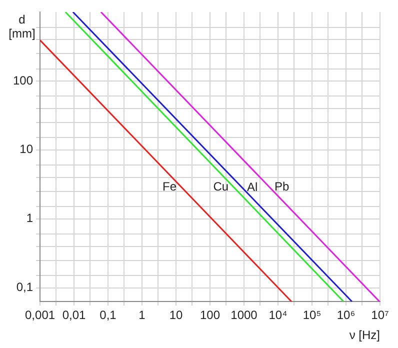 This screenshot has height=348, width=398. I want to click on x-tick-label: 10⁵, so click(312, 315).